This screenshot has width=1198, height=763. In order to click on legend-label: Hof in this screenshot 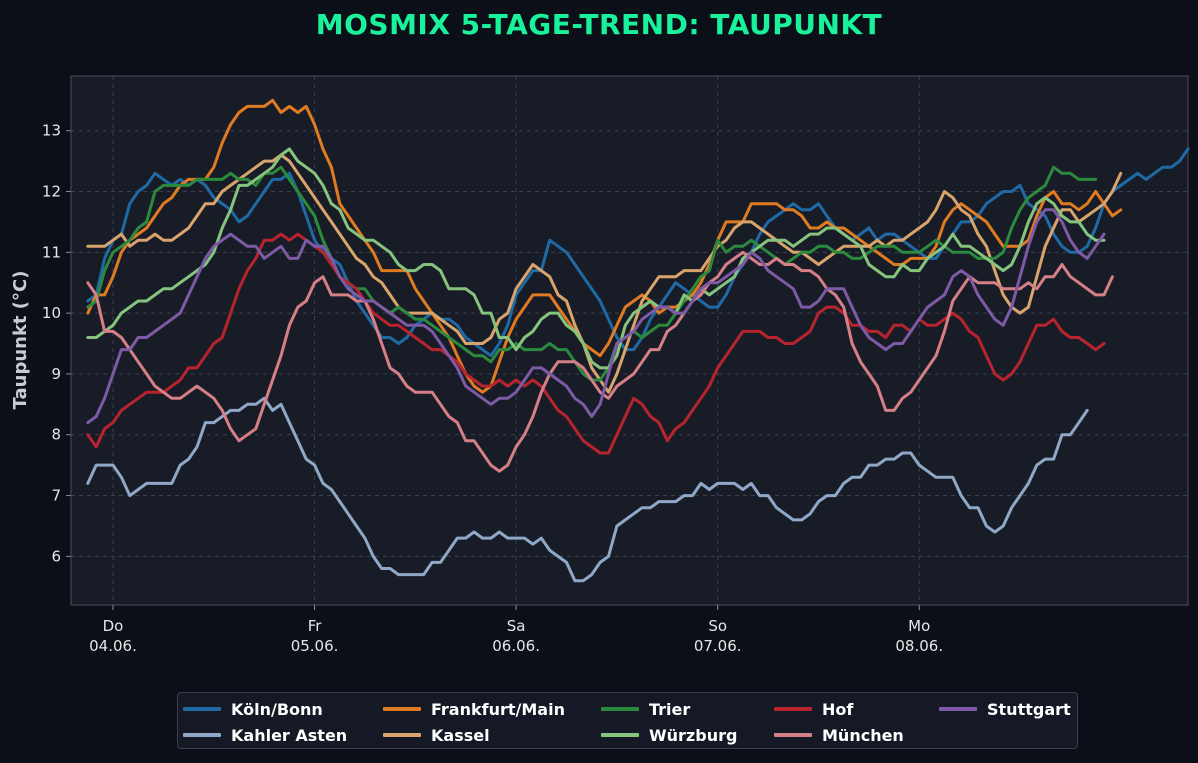, I will do `click(838, 709)`.